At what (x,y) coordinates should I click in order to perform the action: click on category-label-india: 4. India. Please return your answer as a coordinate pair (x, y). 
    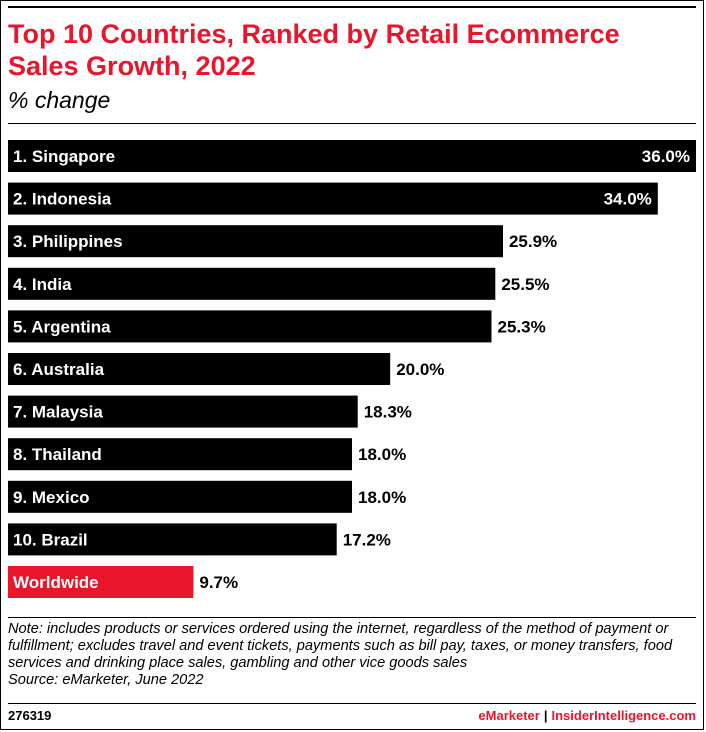
    Looking at the image, I should click on (42, 284).